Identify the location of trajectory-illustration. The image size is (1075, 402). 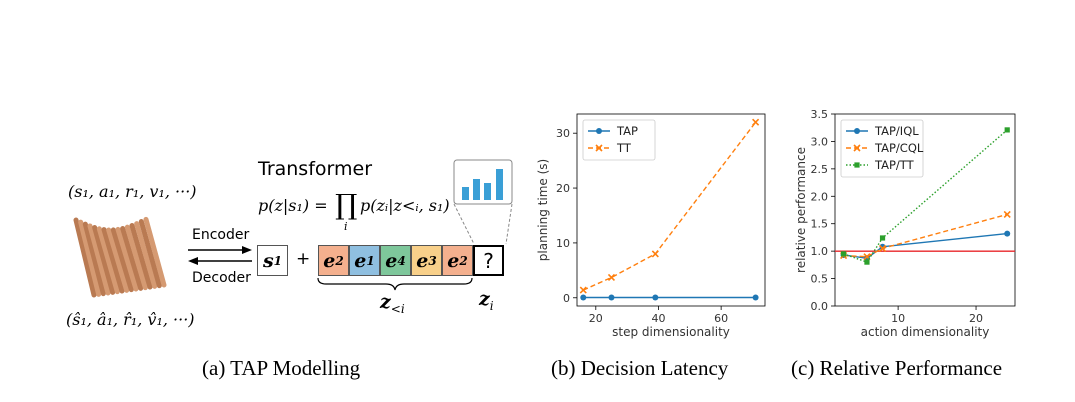
(120, 257).